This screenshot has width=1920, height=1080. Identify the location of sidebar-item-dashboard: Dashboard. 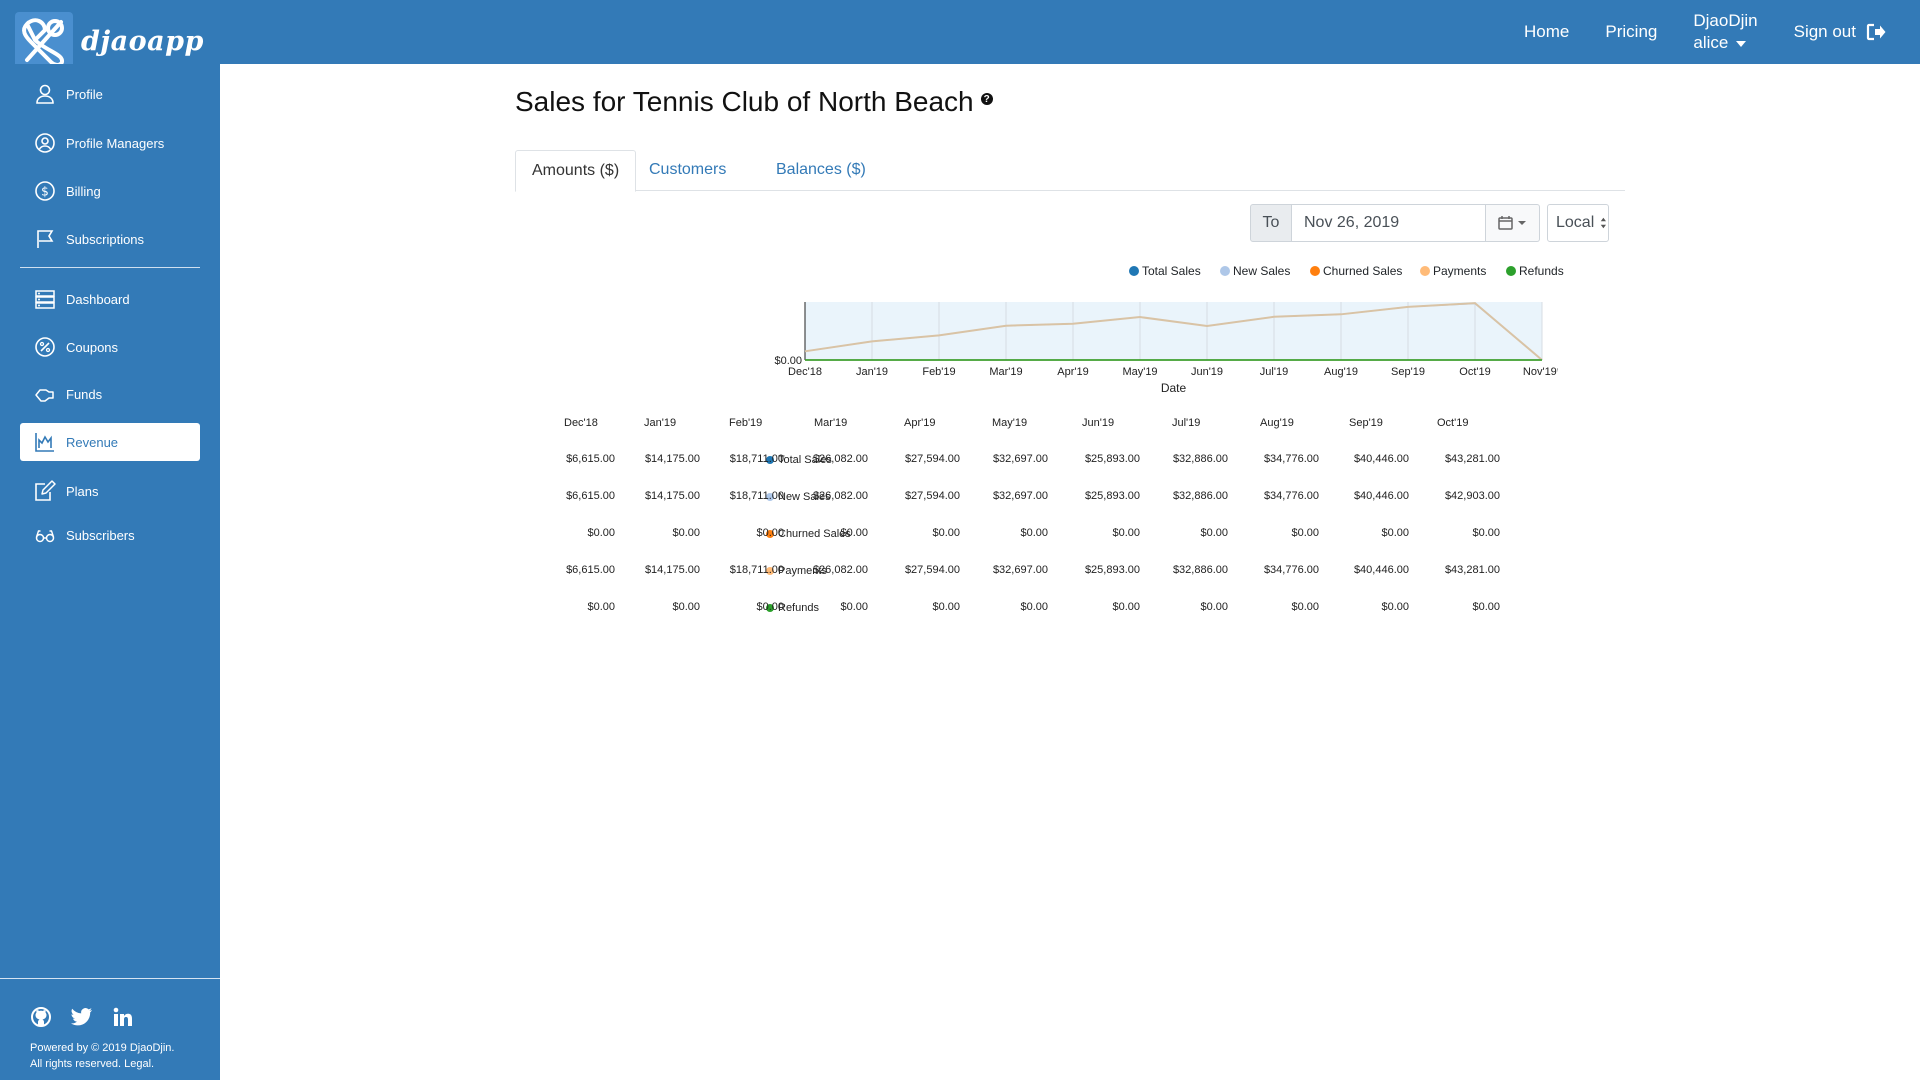
(110, 299).